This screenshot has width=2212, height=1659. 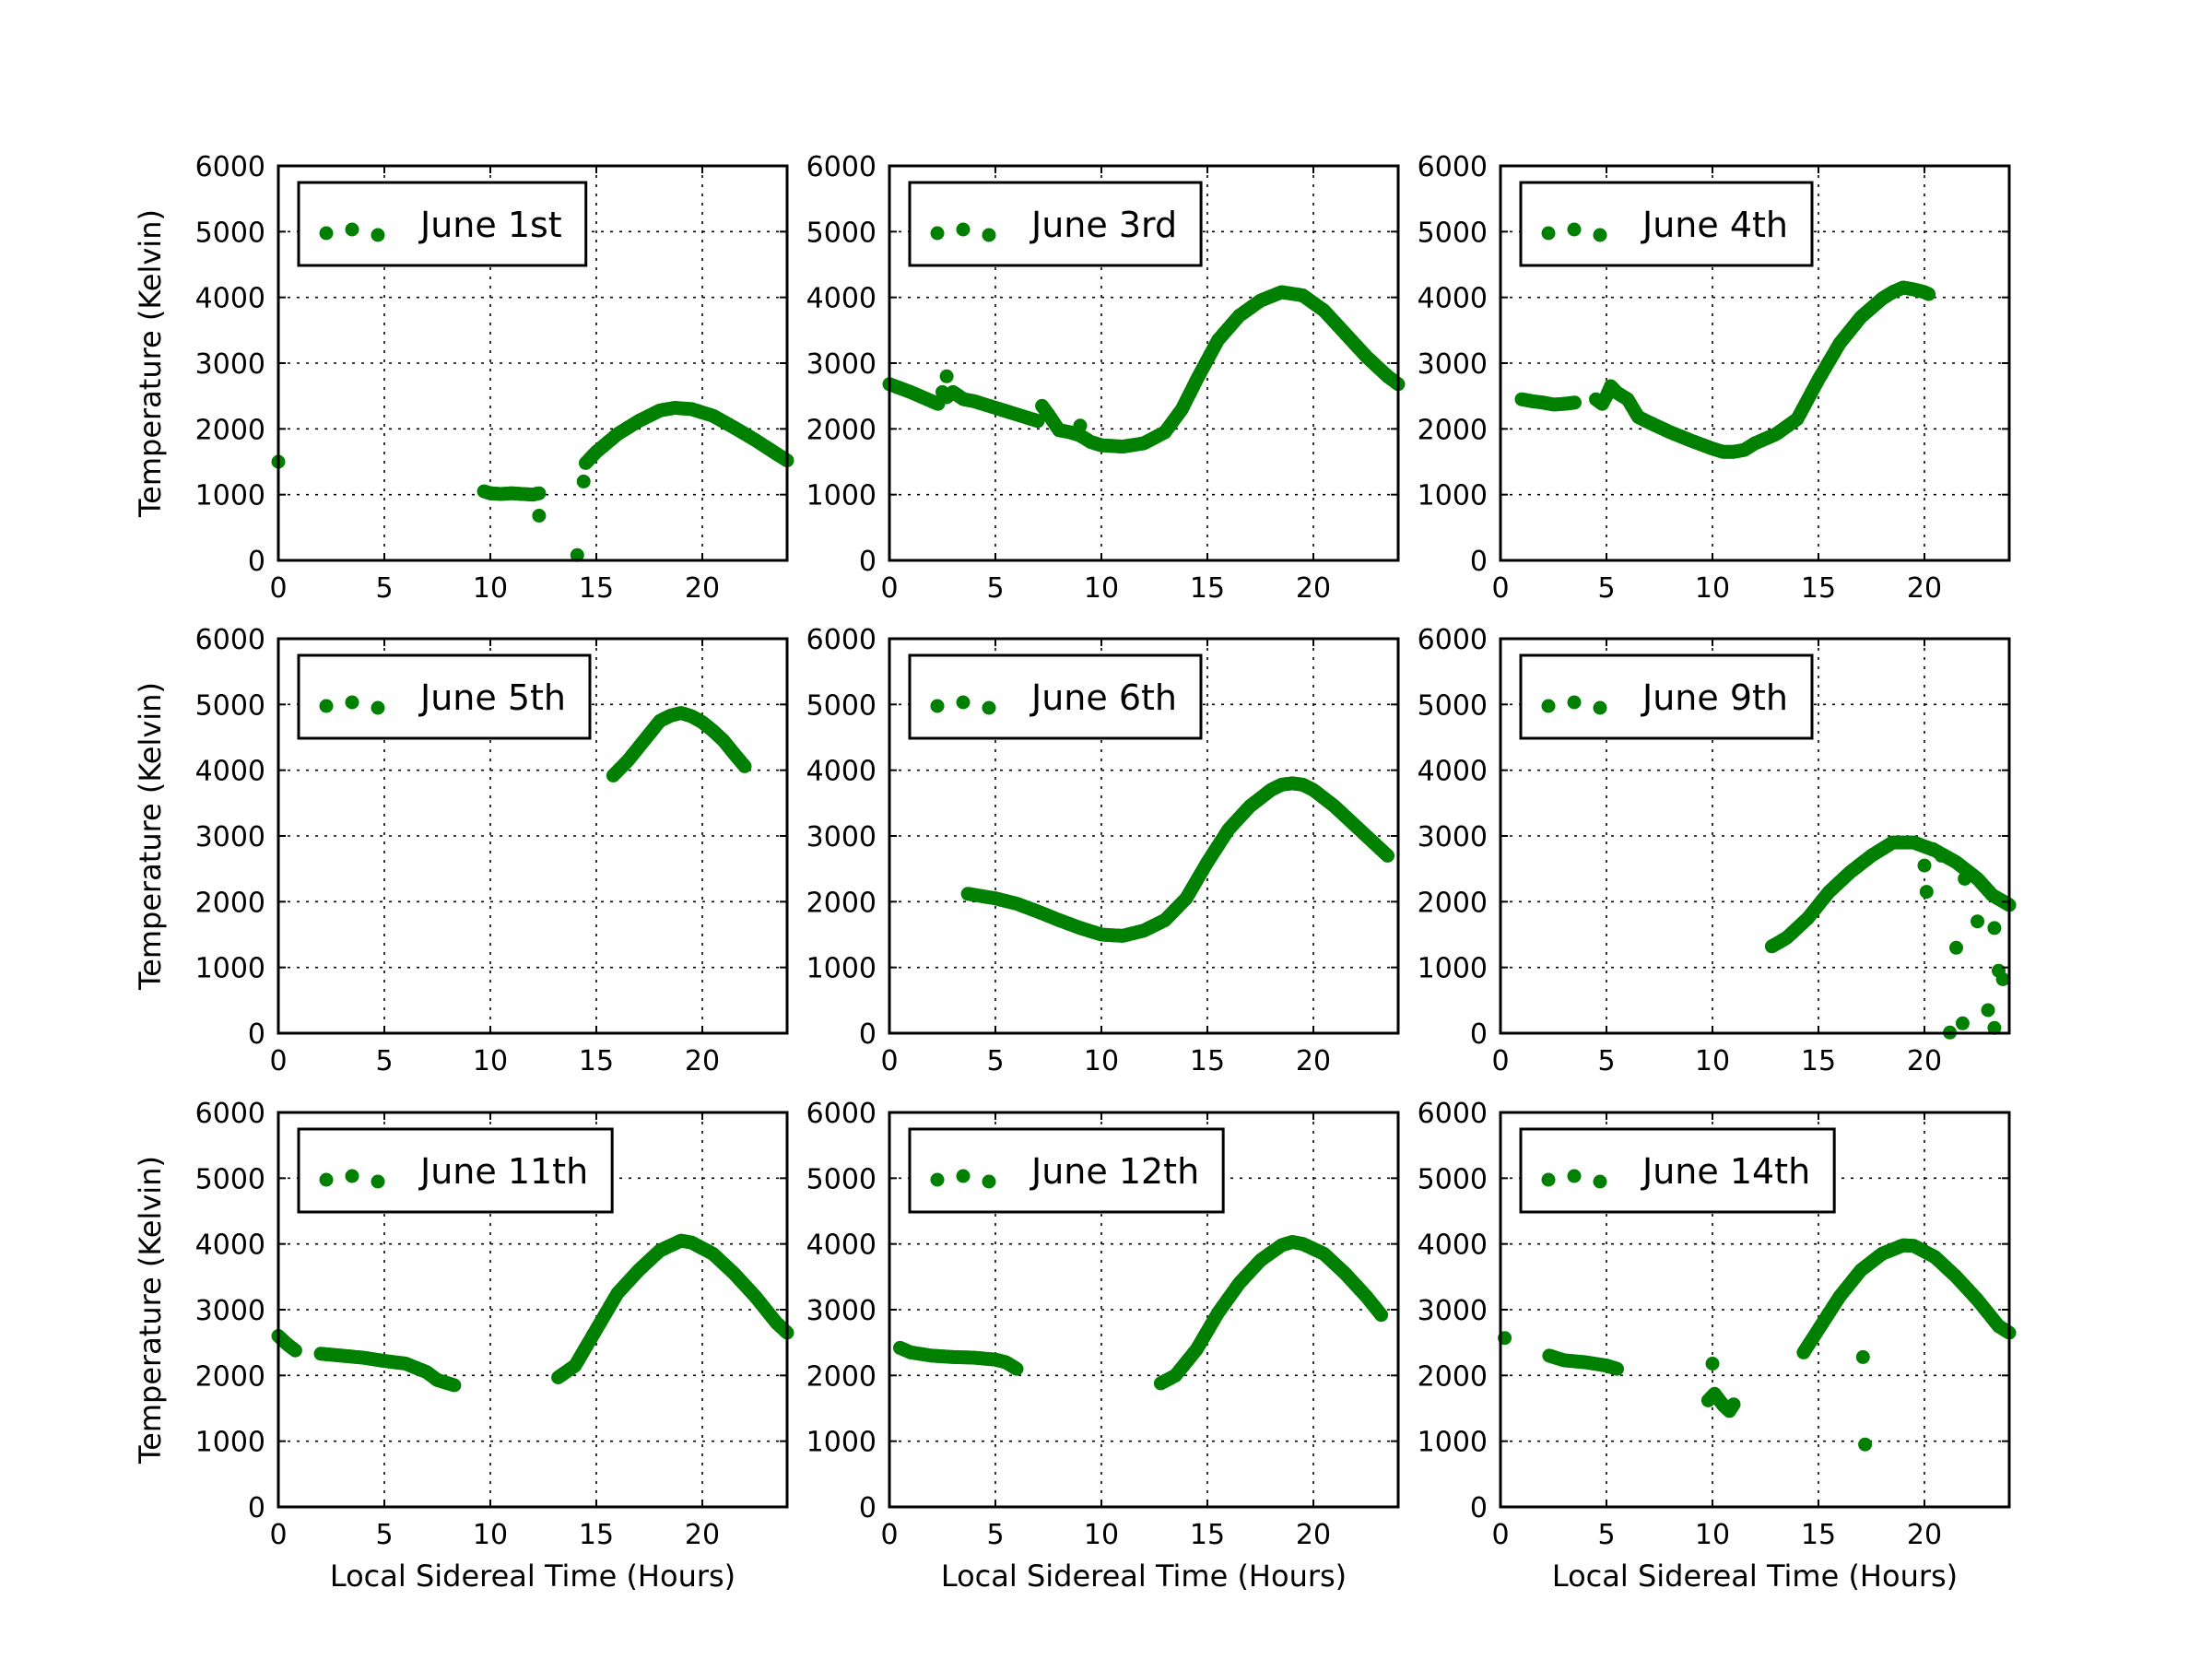 I want to click on legend: June 9th, so click(x=1666, y=696).